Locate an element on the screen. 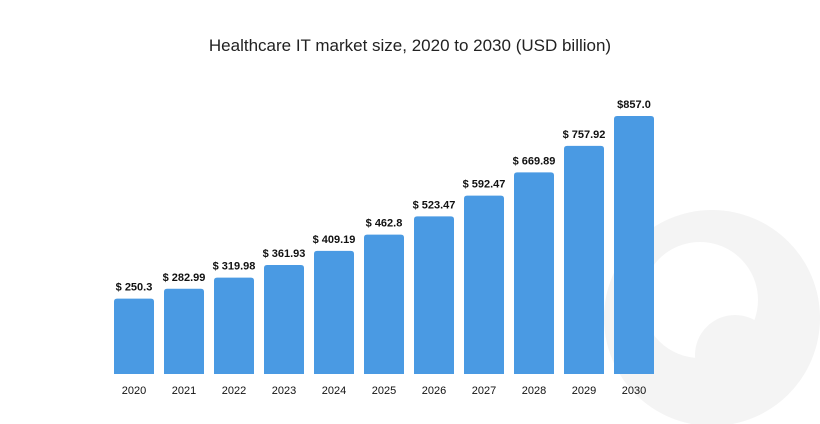  x-tick-label-2029: 2029 is located at coordinates (584, 391).